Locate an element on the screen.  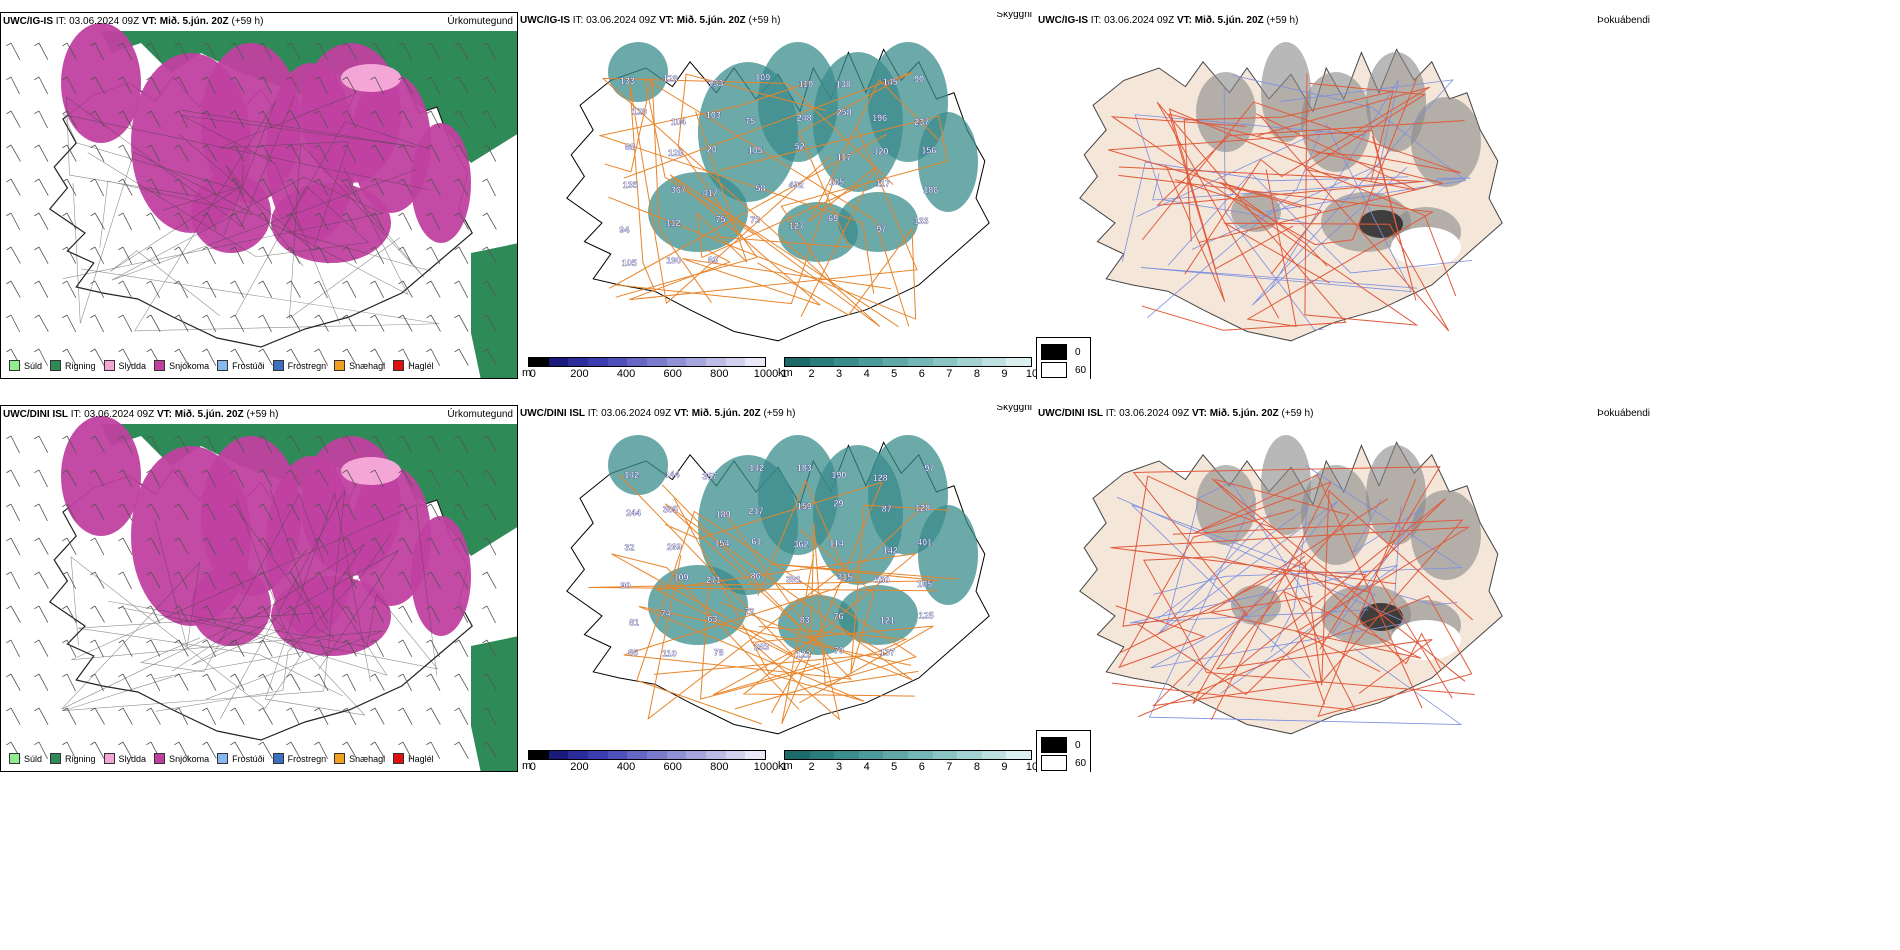
cloud-base-label: 121 is located at coordinates (887, 621).